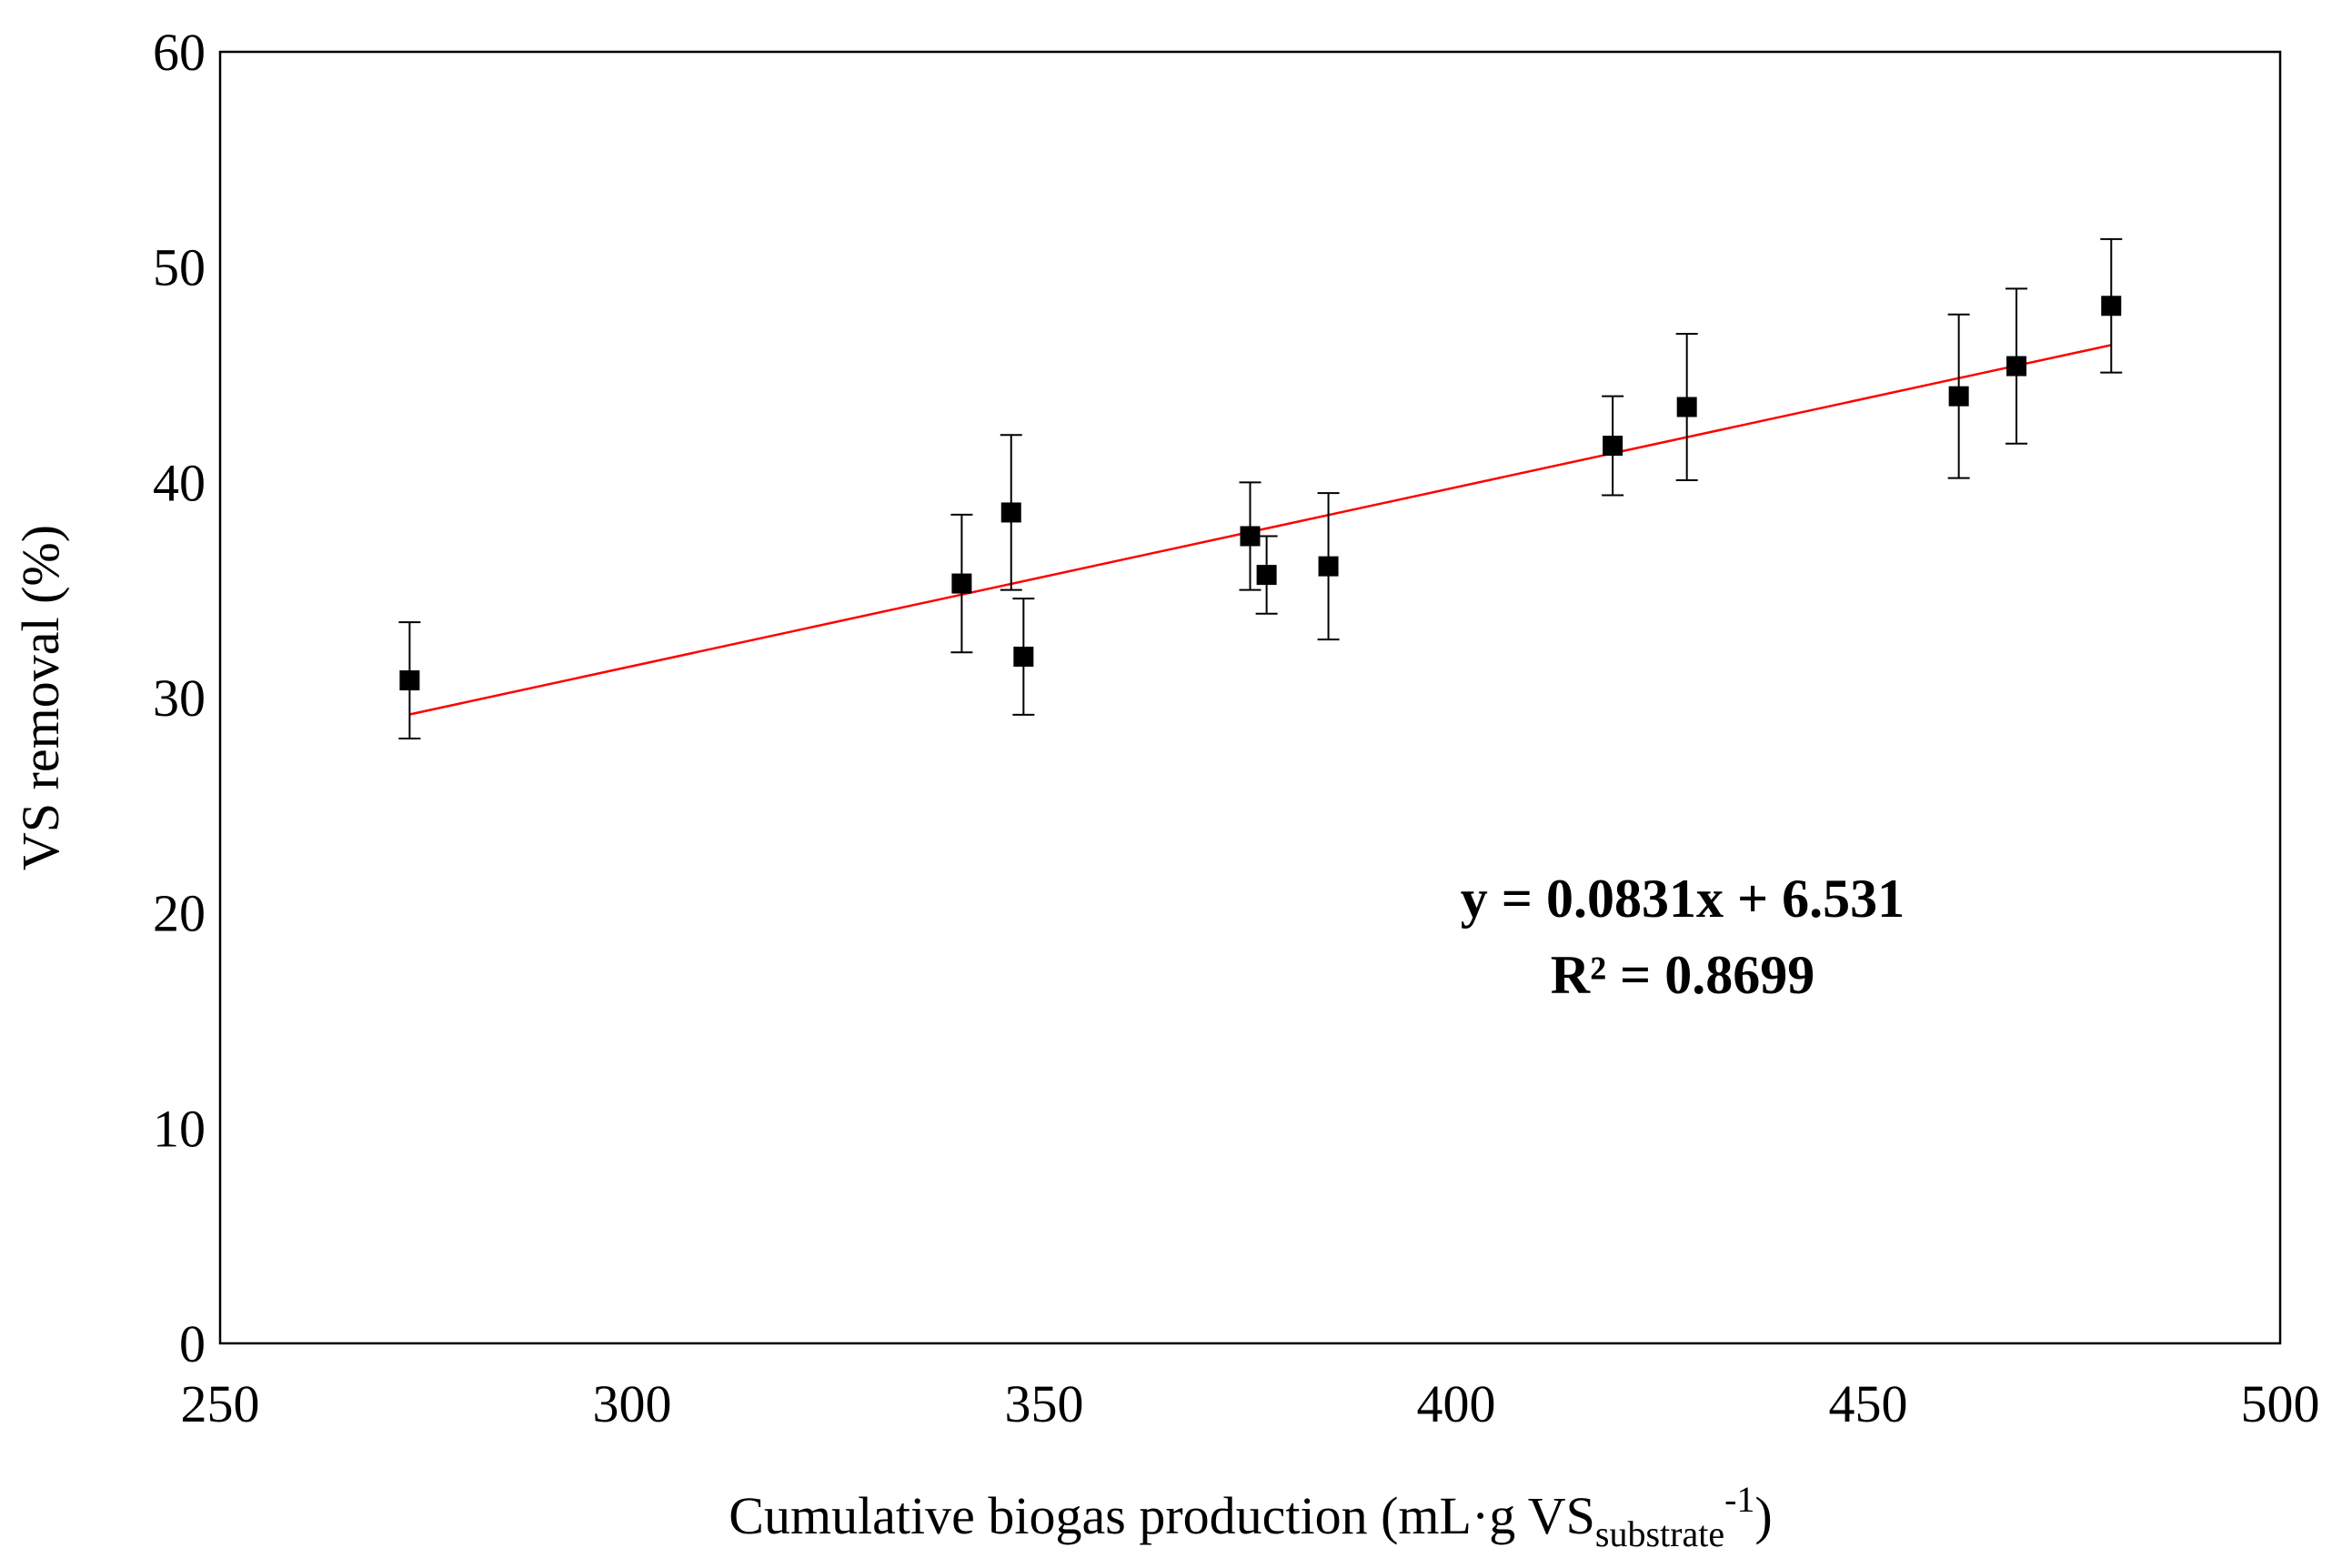 The width and height of the screenshot is (2342, 1568). What do you see at coordinates (40, 697) in the screenshot?
I see `y-axis-title: VS removal (%)` at bounding box center [40, 697].